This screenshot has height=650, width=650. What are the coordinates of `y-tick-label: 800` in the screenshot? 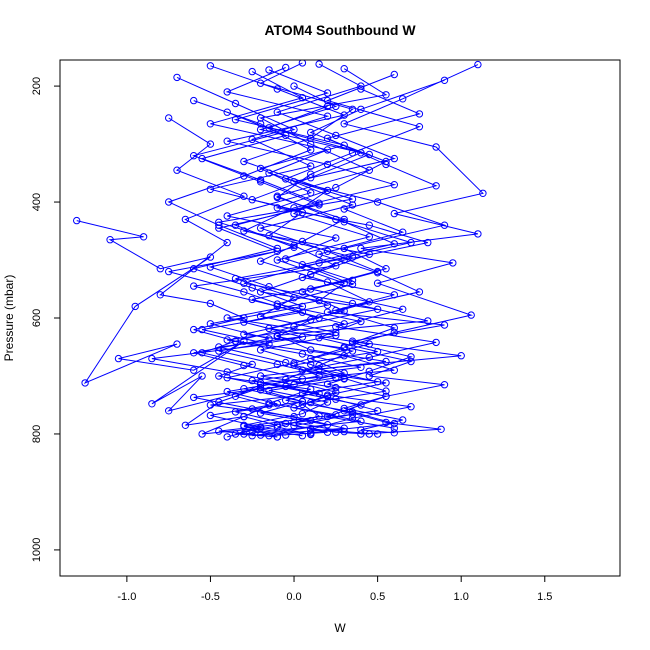 It's located at (37, 434).